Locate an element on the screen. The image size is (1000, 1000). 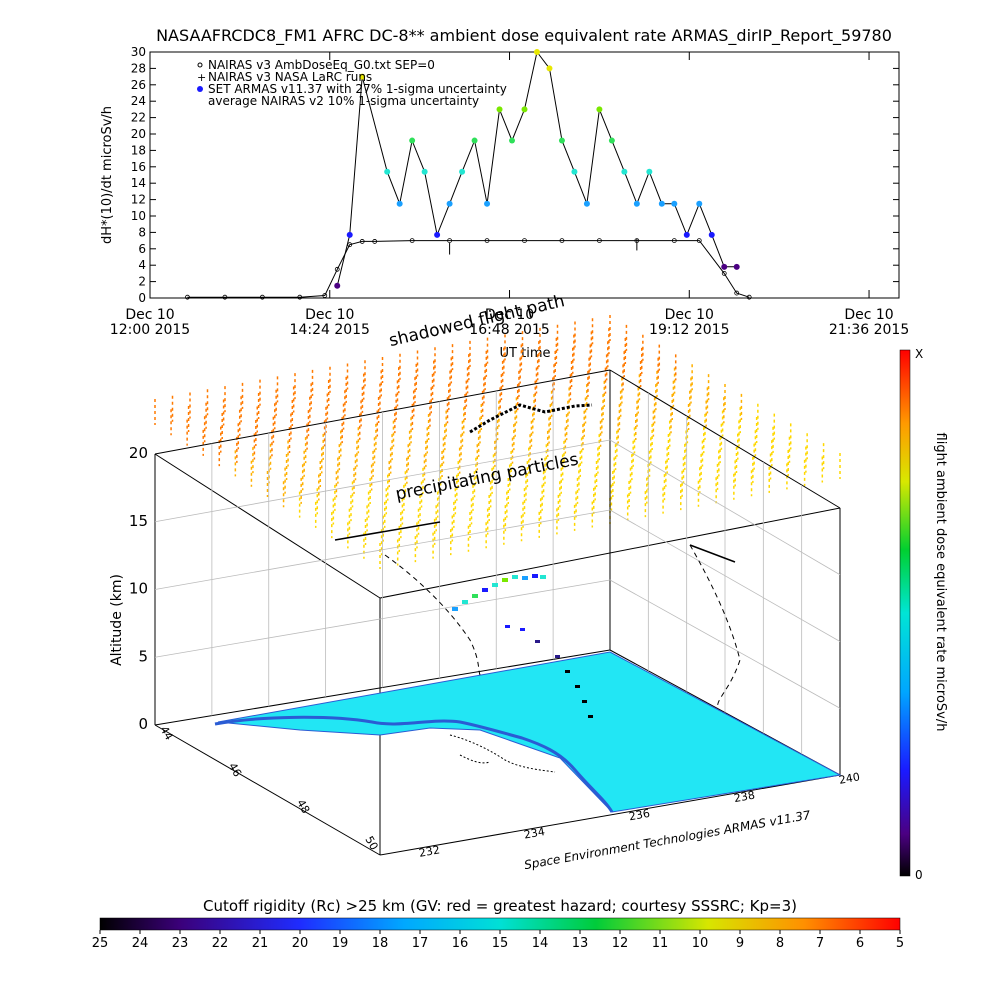
ocean-surface is located at coordinates (529, 732).